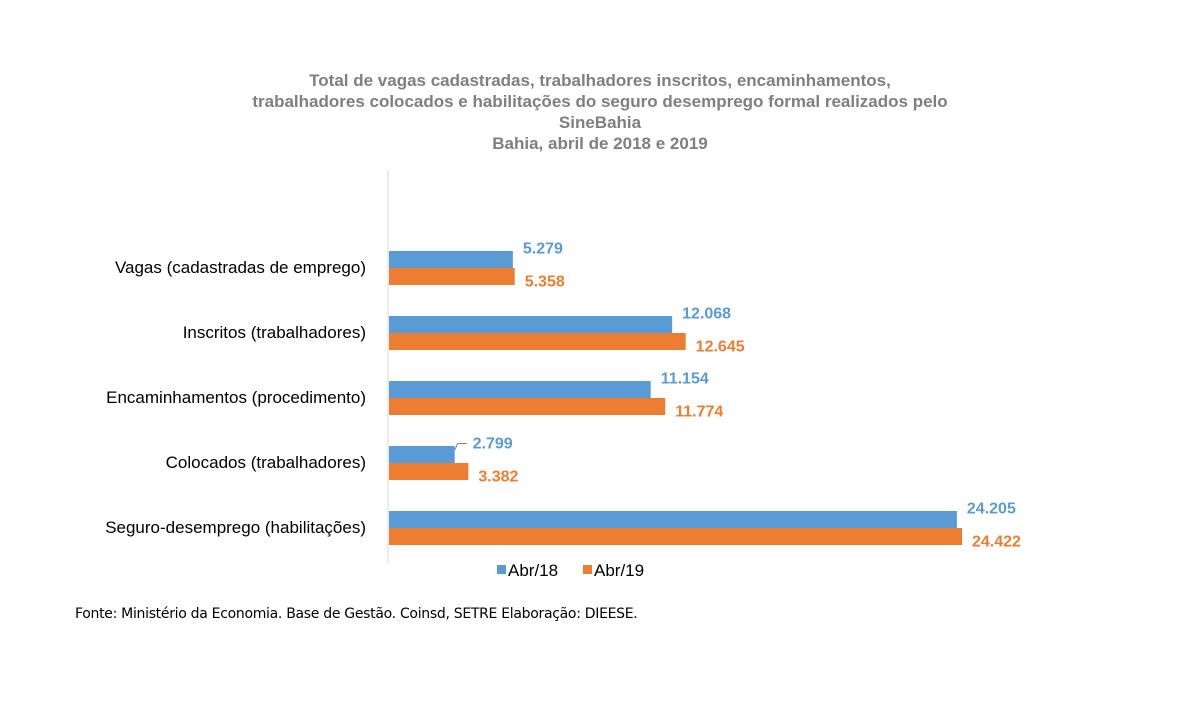  I want to click on legend-label: Abr/18, so click(533, 570).